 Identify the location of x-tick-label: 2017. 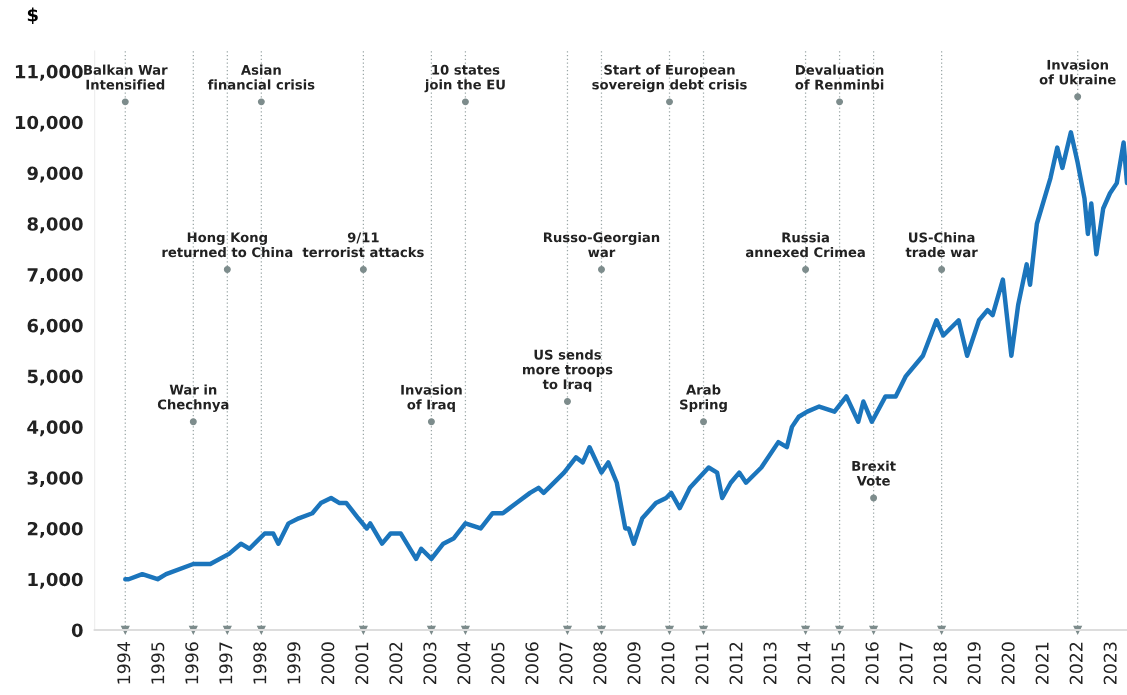
(906, 663).